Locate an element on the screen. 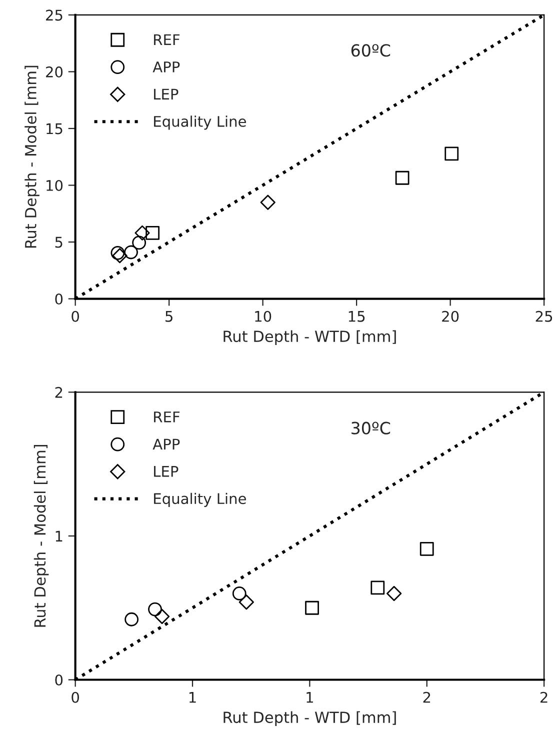  annotation: 30ºC is located at coordinates (371, 428).